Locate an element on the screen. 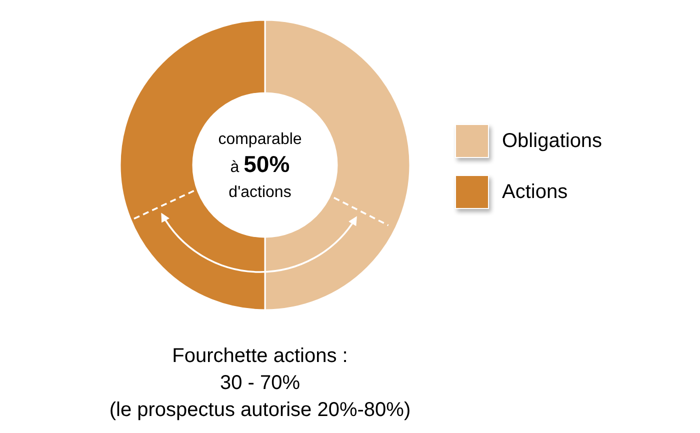 This screenshot has width=700, height=433. text: Fourchette actions : 30 - 70% (le prospectus autorise 20%-80%) is located at coordinates (260, 383).